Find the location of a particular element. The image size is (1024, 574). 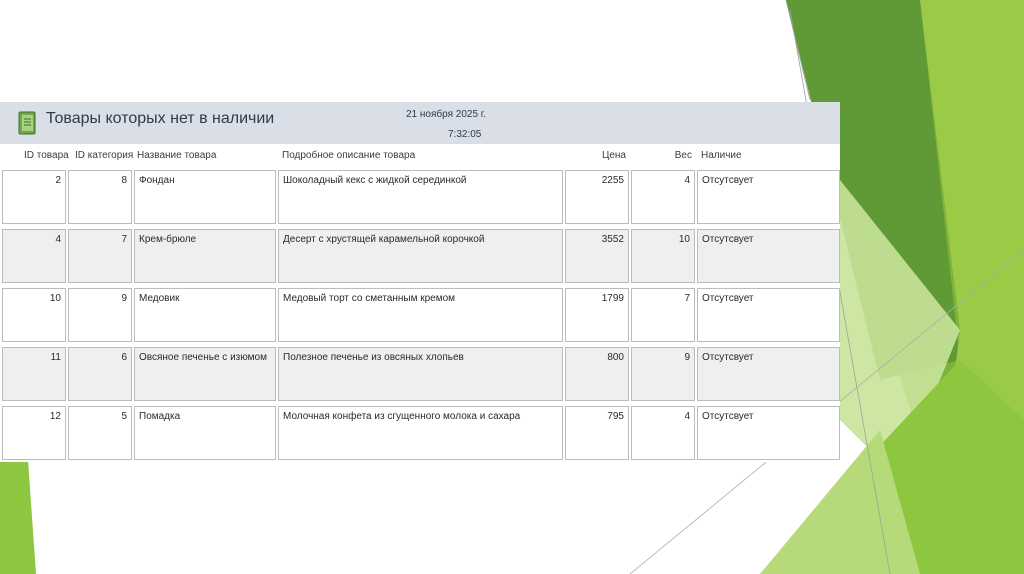

cell-id: 11 is located at coordinates (34, 374).